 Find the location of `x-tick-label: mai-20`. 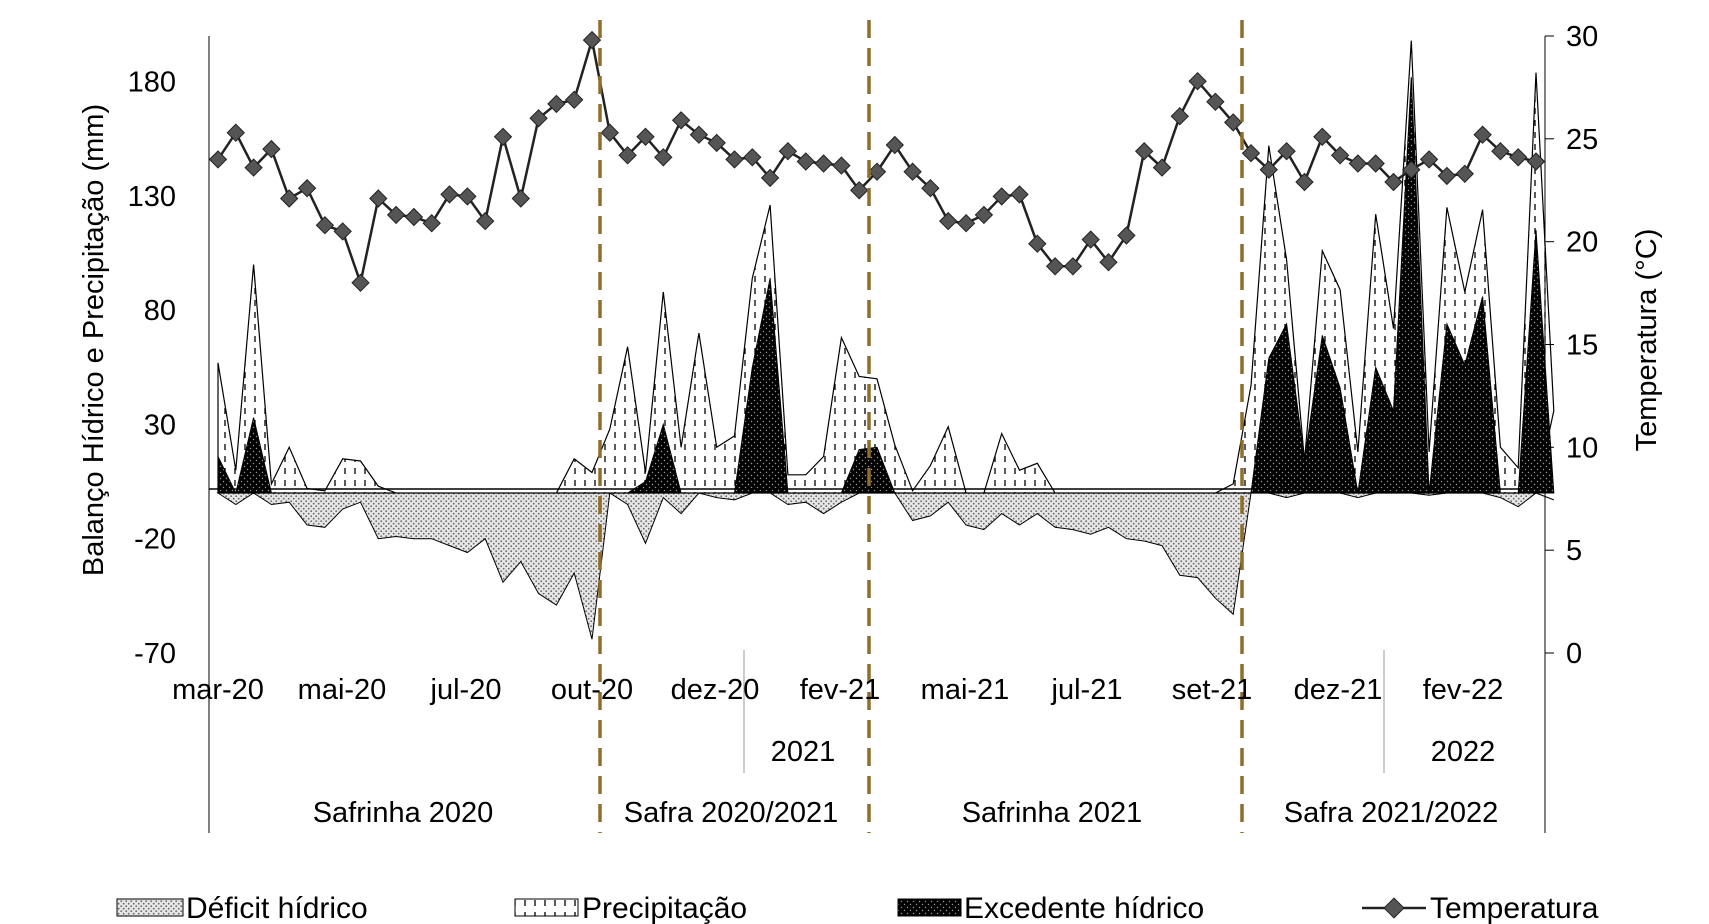

x-tick-label: mai-20 is located at coordinates (342, 690).